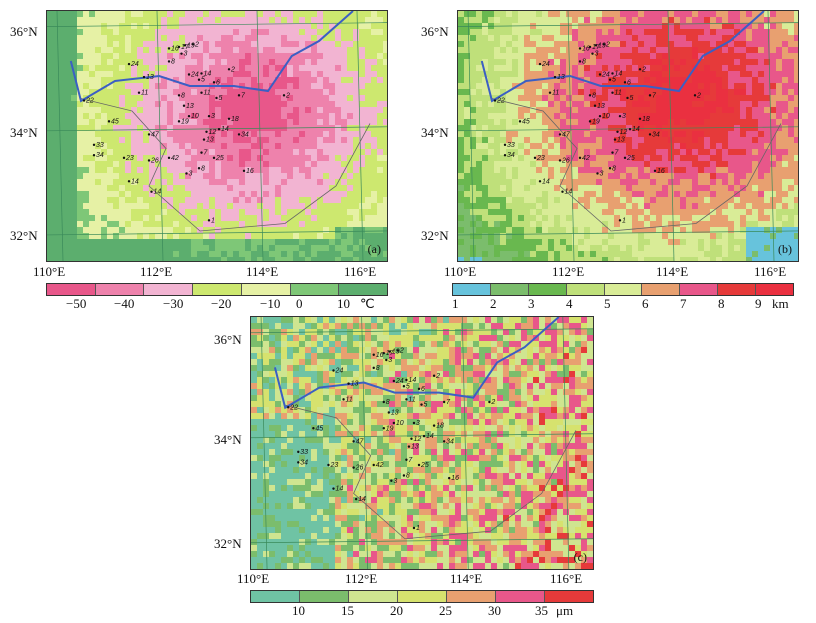 The image size is (816, 623). What do you see at coordinates (183, 95) in the screenshot?
I see `station-label: 8` at bounding box center [183, 95].